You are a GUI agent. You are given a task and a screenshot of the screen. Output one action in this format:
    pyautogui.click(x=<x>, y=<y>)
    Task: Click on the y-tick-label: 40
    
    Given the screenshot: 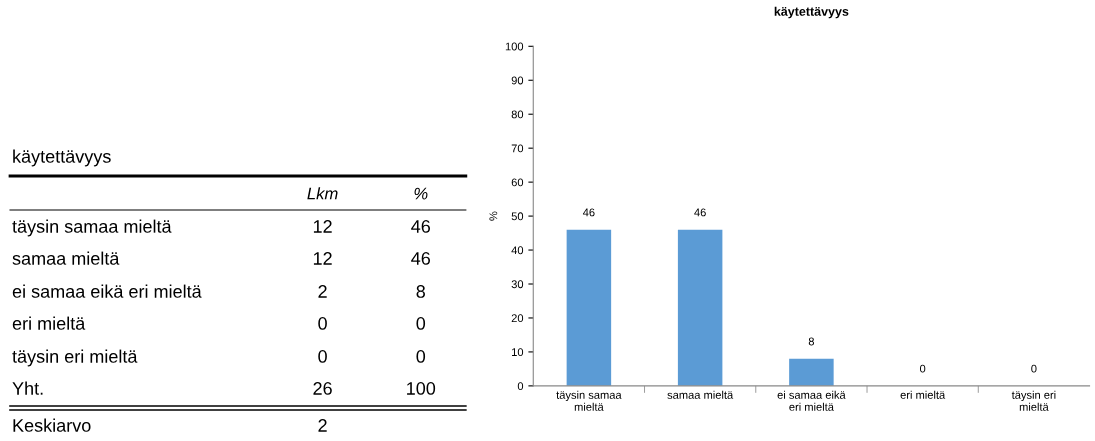 What is the action you would take?
    pyautogui.click(x=517, y=250)
    